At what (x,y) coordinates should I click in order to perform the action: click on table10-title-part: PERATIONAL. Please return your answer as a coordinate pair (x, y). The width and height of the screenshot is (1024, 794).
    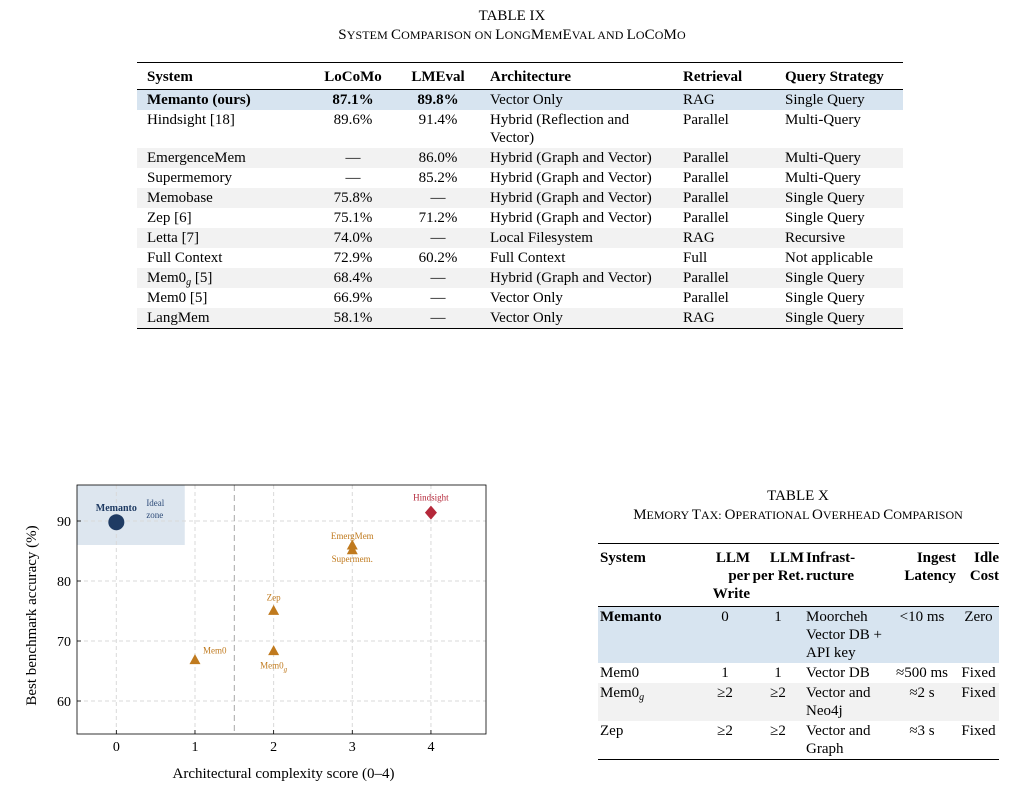
    Looking at the image, I should click on (774, 515).